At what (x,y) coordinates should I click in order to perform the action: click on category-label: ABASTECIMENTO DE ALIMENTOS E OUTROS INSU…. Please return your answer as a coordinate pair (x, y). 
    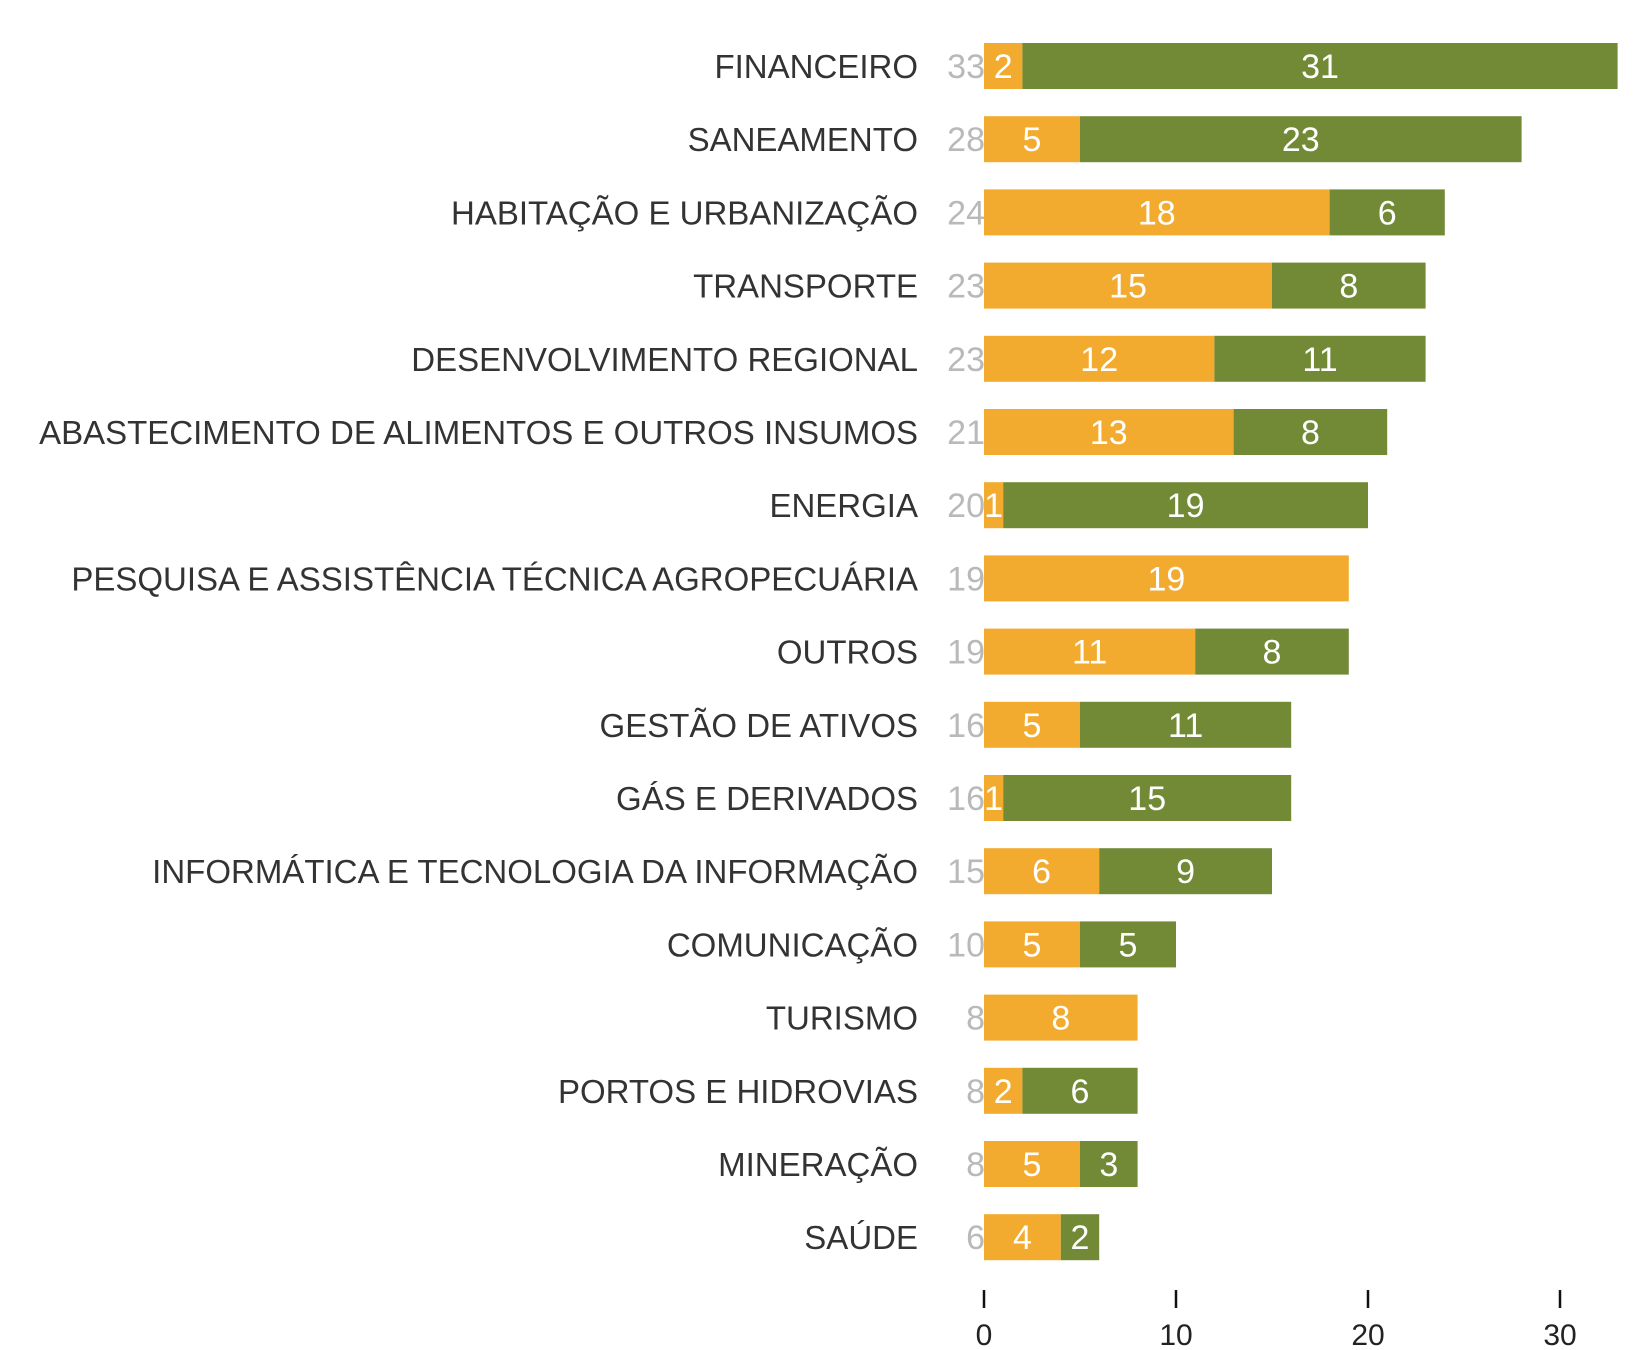
    Looking at the image, I should click on (478, 432).